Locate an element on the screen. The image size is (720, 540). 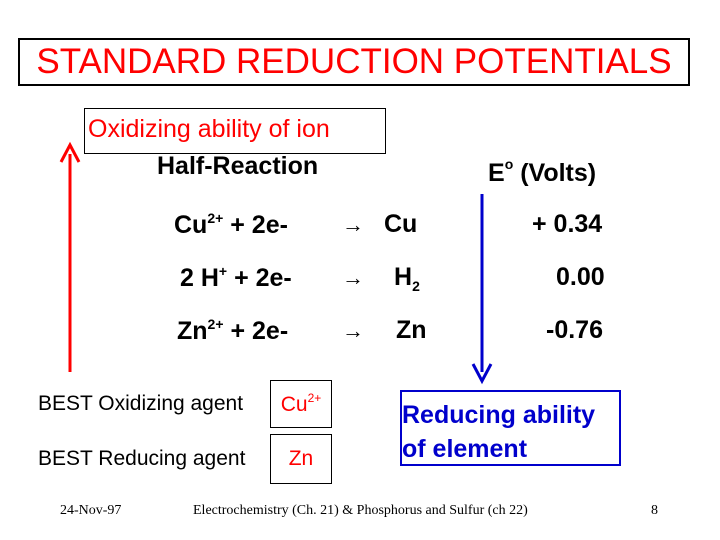
reaction-1-reactant: Cu2+ + 2e- is located at coordinates (231, 224).